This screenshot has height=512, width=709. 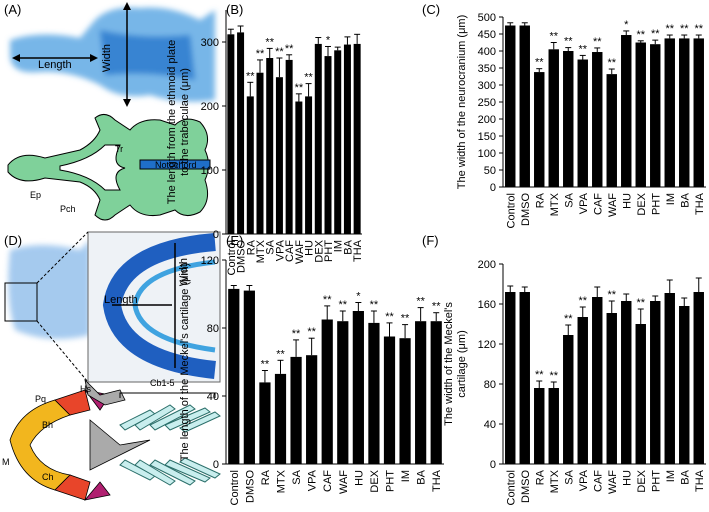 I want to click on diagram-label: Ch, so click(x=48, y=477).